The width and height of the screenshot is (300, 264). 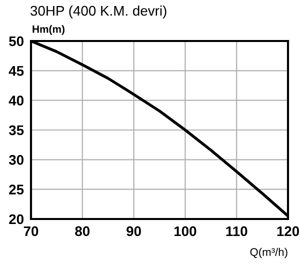 I want to click on x-axis-title: Q(m³/h), so click(x=269, y=253).